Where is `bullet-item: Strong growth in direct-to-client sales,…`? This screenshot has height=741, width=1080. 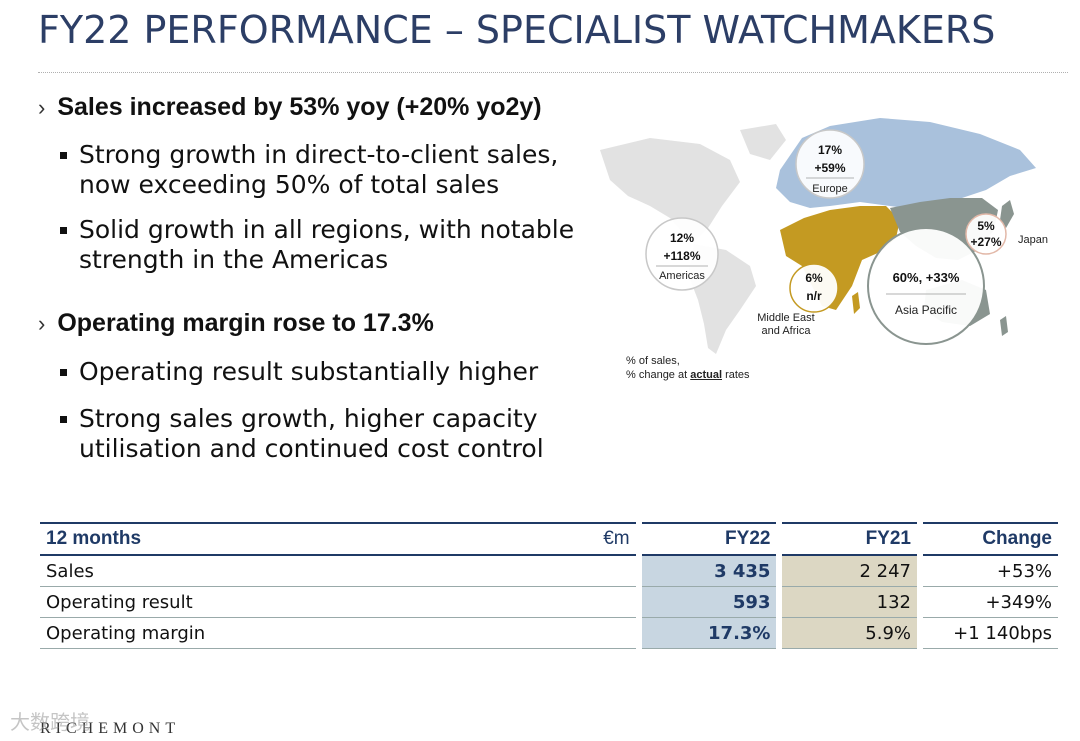
bullet-item: Strong growth in direct-to-client sales,… is located at coordinates (309, 170).